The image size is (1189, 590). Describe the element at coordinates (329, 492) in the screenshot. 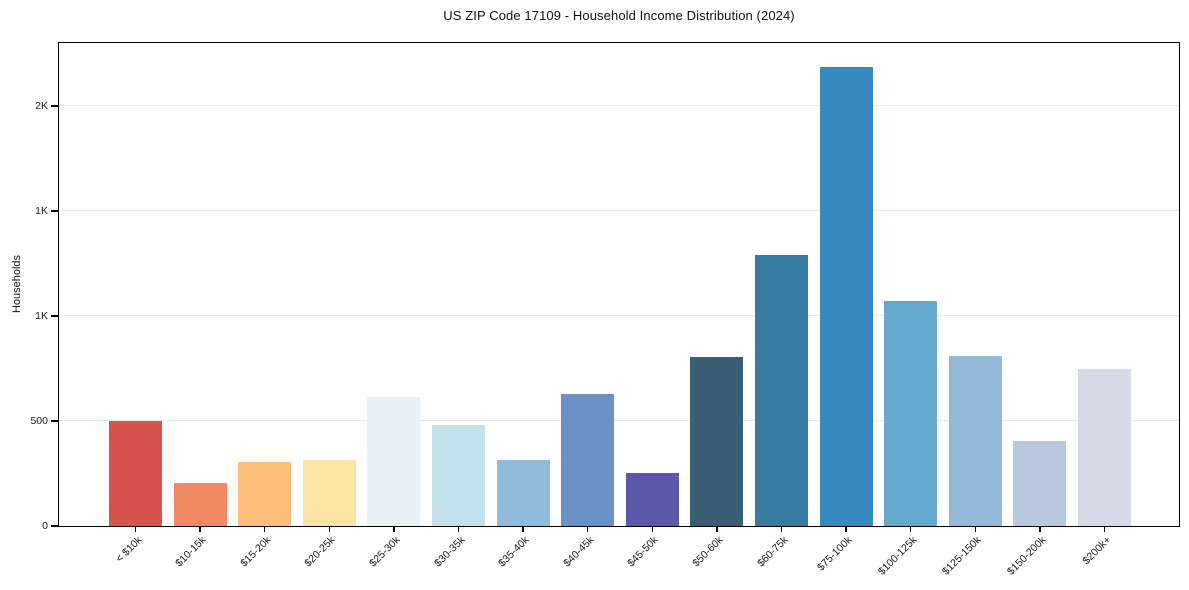

I see `bar-20-25k` at that location.